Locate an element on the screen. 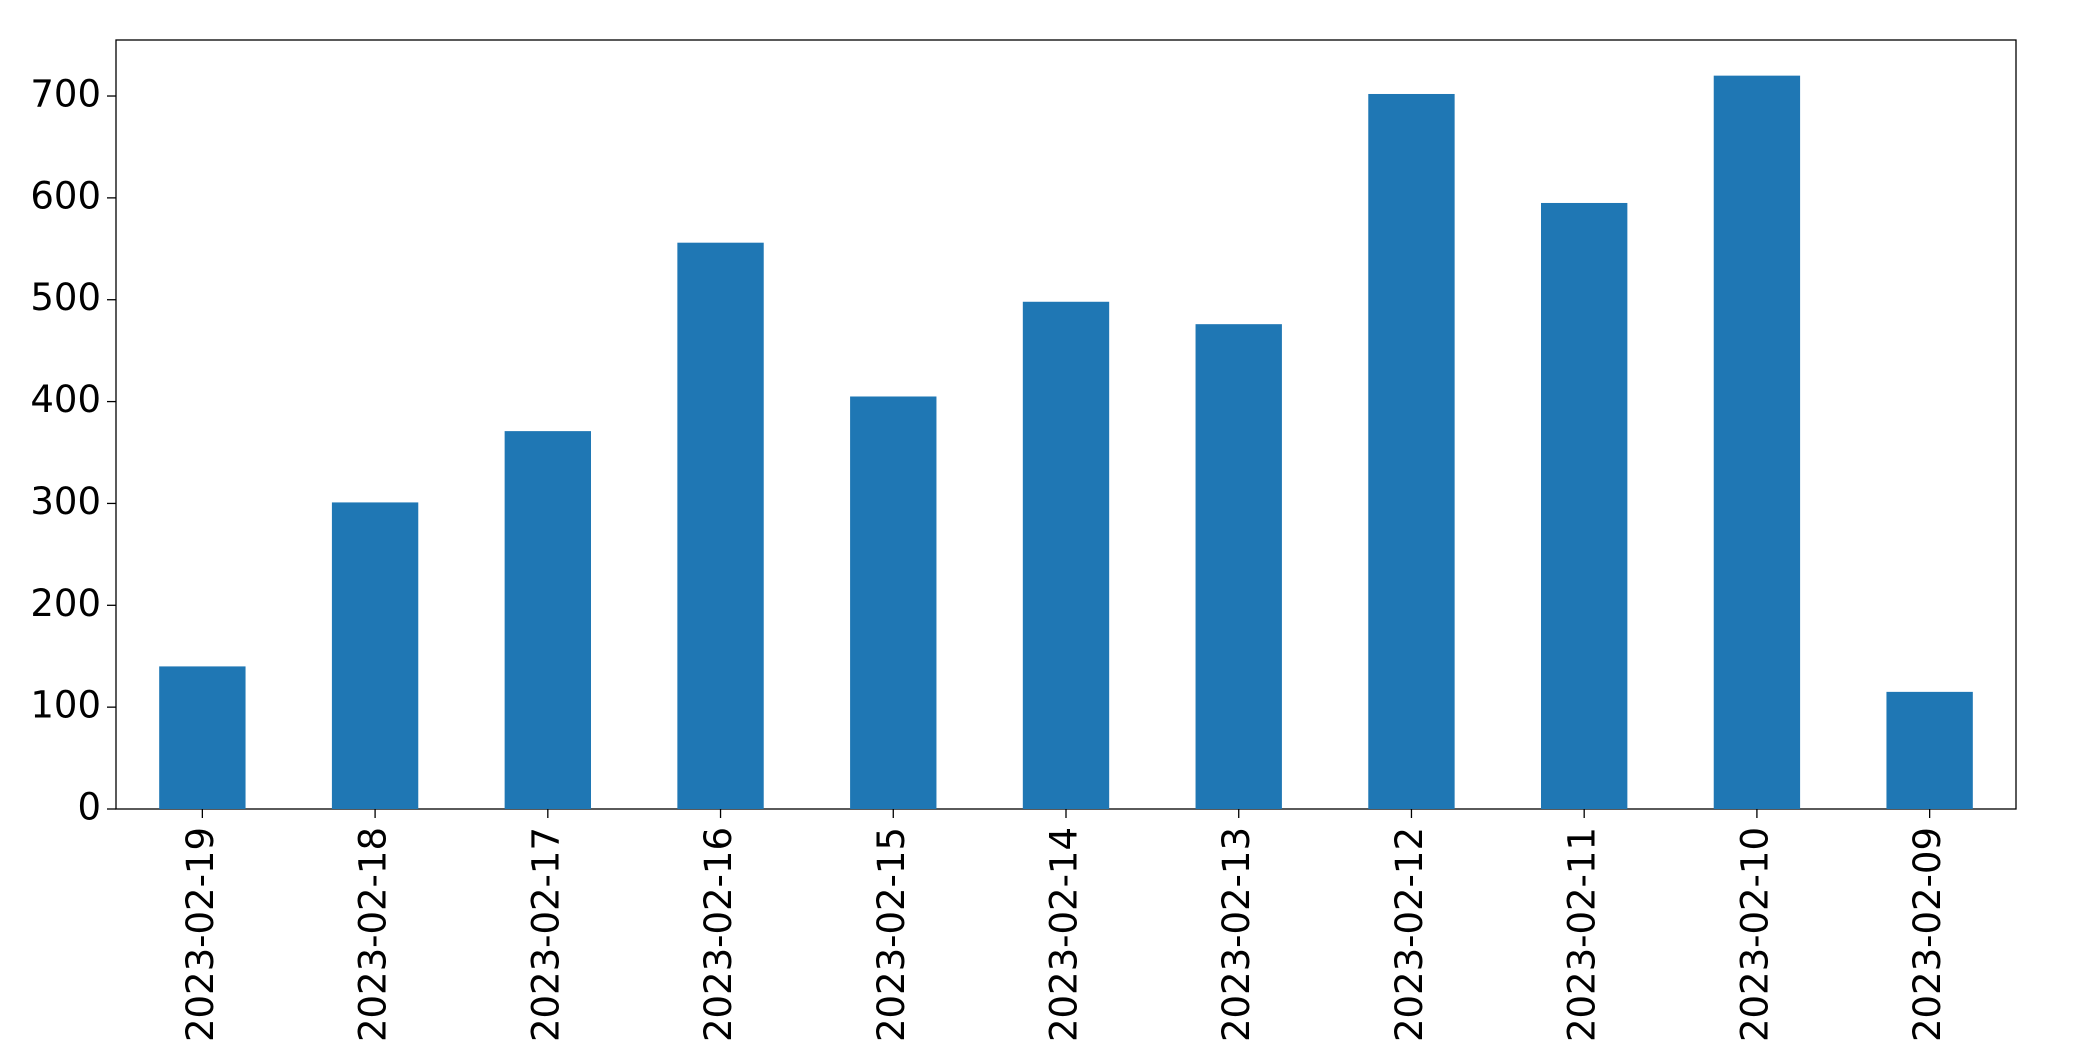 This screenshot has width=2093, height=1061. y-tick-label: 0 is located at coordinates (89, 807).